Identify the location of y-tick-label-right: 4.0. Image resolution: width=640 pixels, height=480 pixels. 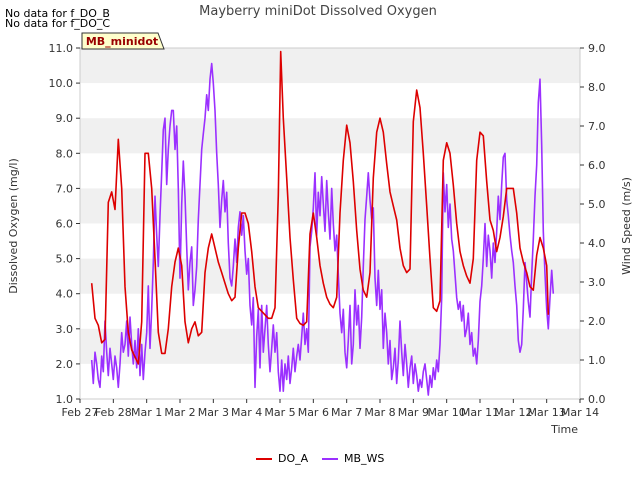
(597, 243).